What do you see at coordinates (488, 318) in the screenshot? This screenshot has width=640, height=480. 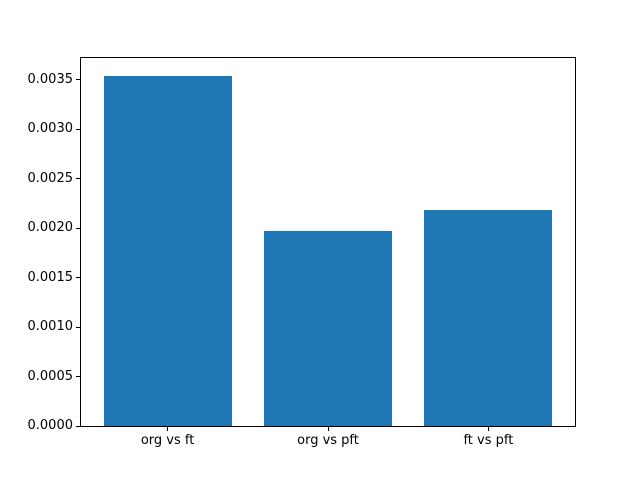 I see `bar-ft-vs-pft` at bounding box center [488, 318].